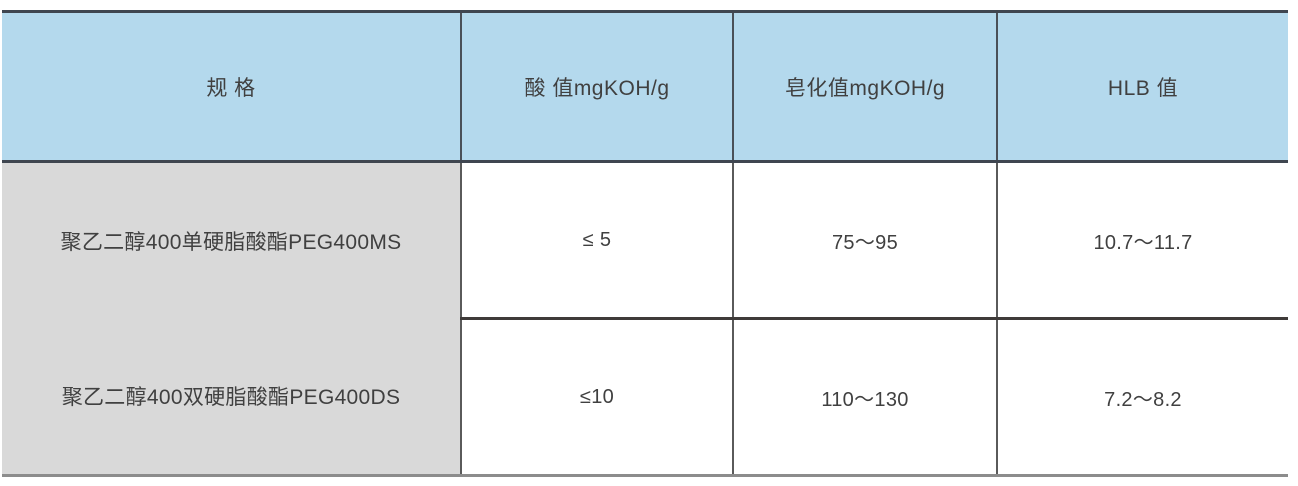 This screenshot has width=1298, height=486. Describe the element at coordinates (865, 397) in the screenshot. I see `cell-saponification-value: 110～130` at that location.